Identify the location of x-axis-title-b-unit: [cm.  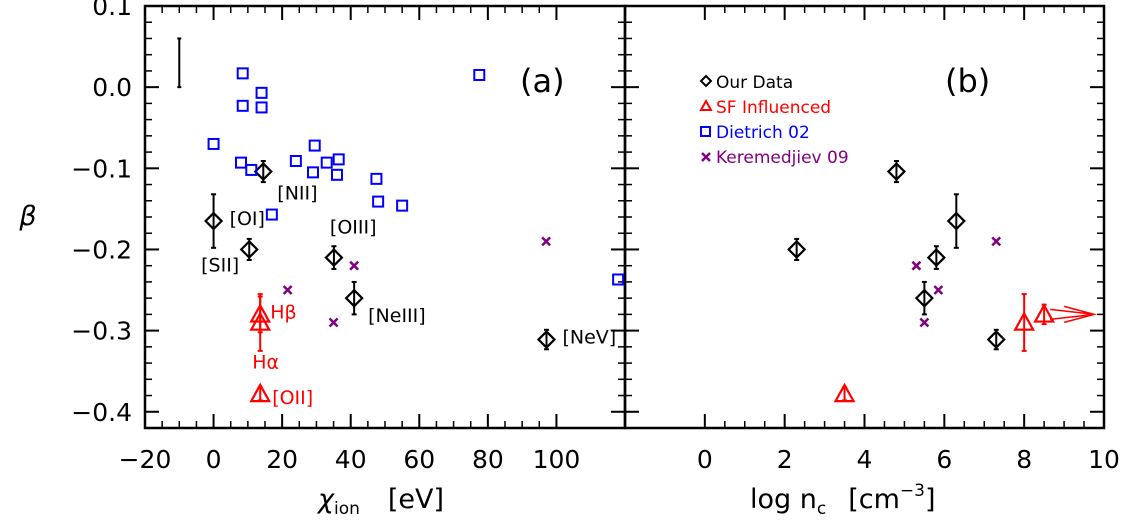
(874, 499).